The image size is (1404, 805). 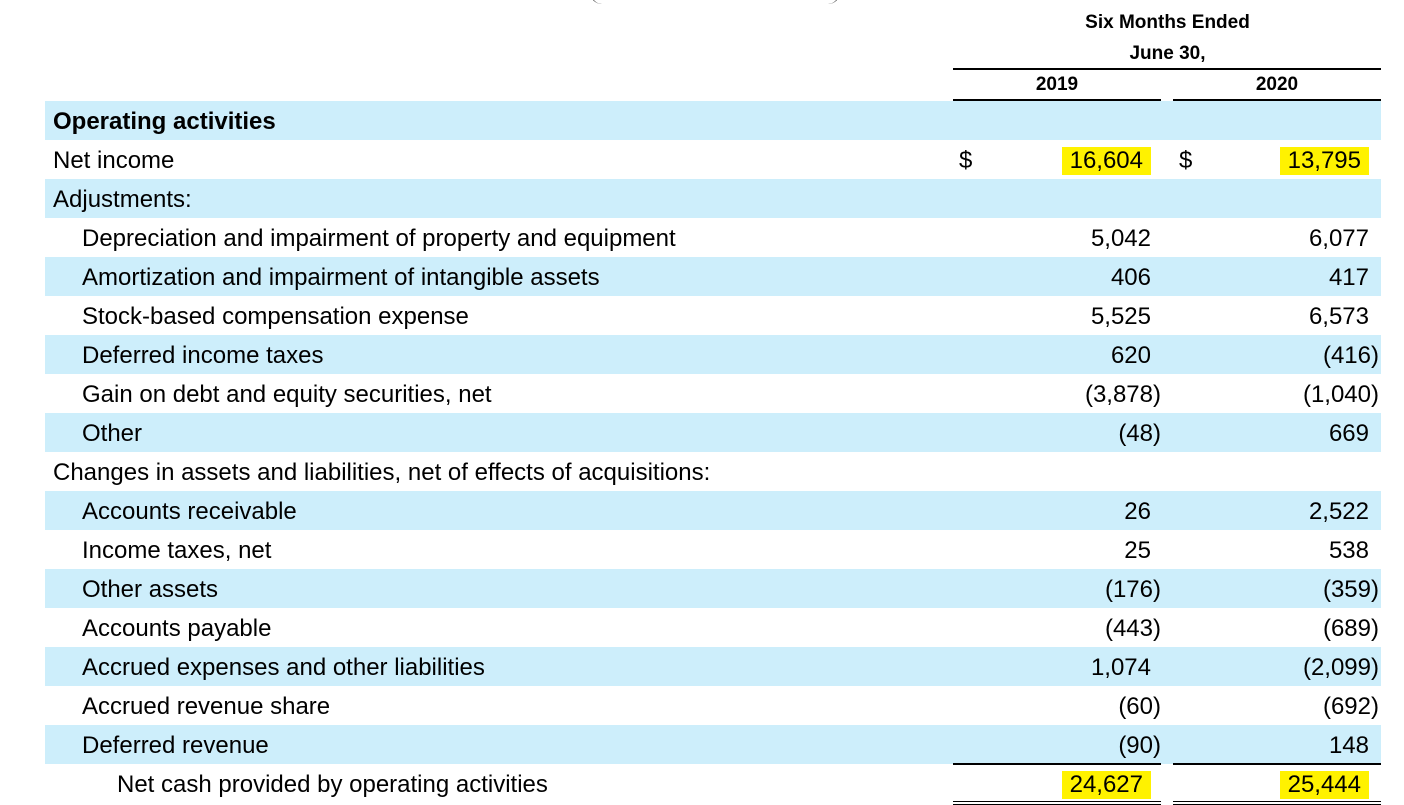 What do you see at coordinates (1324, 785) in the screenshot?
I see `value-2020: 25,444` at bounding box center [1324, 785].